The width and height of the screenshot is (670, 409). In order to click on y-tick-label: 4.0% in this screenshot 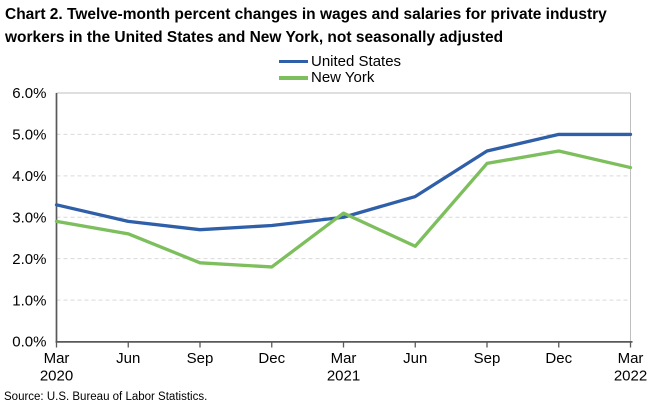, I will do `click(29, 176)`.